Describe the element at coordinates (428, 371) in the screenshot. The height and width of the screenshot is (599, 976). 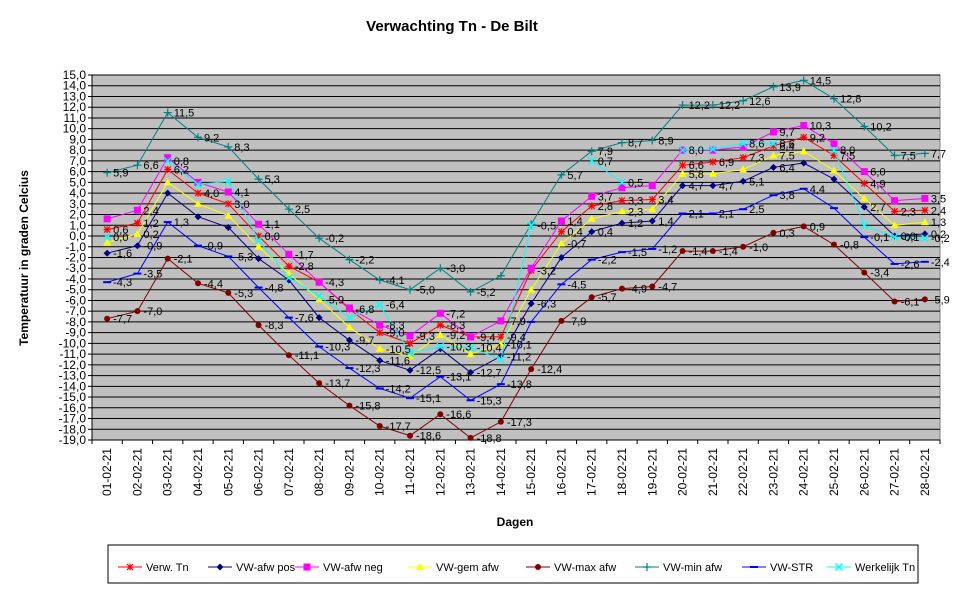
I see `data-label: -12,5` at that location.